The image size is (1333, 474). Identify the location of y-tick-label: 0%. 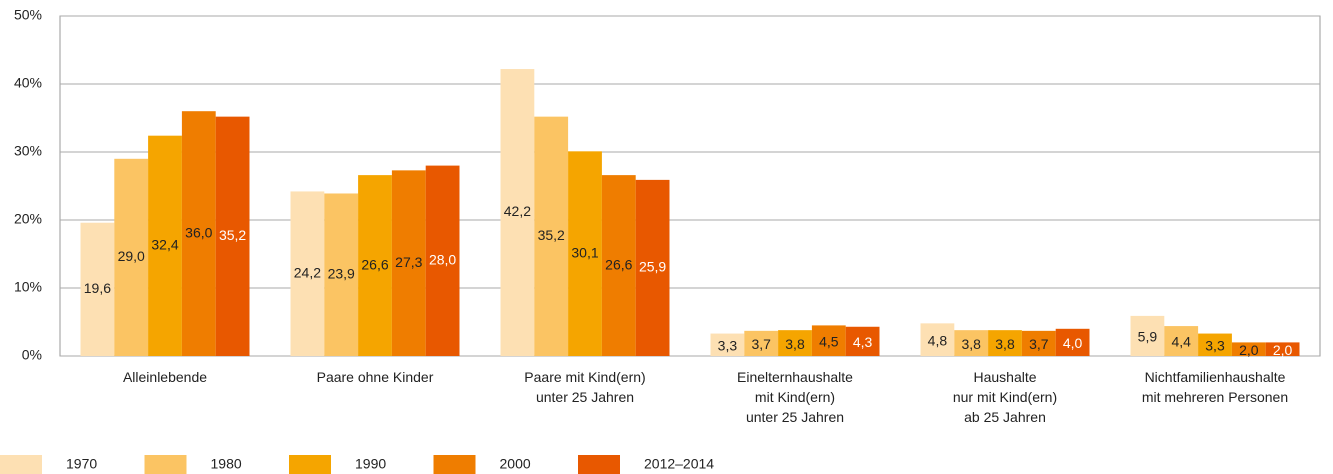
(32, 355).